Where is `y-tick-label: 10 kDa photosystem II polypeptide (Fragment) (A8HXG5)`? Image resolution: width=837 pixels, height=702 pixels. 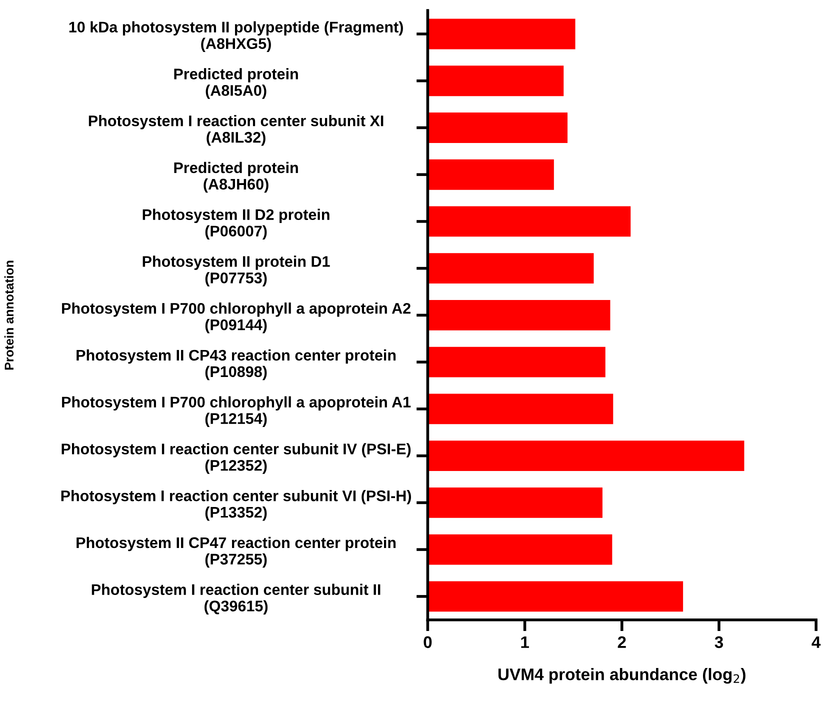 y-tick-label: 10 kDa photosystem II polypeptide (Fragment) (A8HXG5) is located at coordinates (236, 36).